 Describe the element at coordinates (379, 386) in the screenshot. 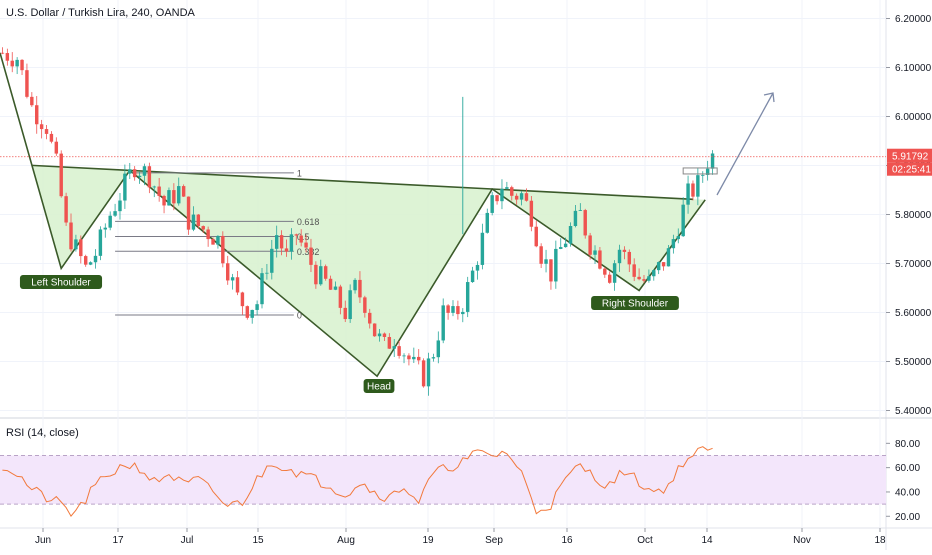

I see `label-head: Head` at that location.